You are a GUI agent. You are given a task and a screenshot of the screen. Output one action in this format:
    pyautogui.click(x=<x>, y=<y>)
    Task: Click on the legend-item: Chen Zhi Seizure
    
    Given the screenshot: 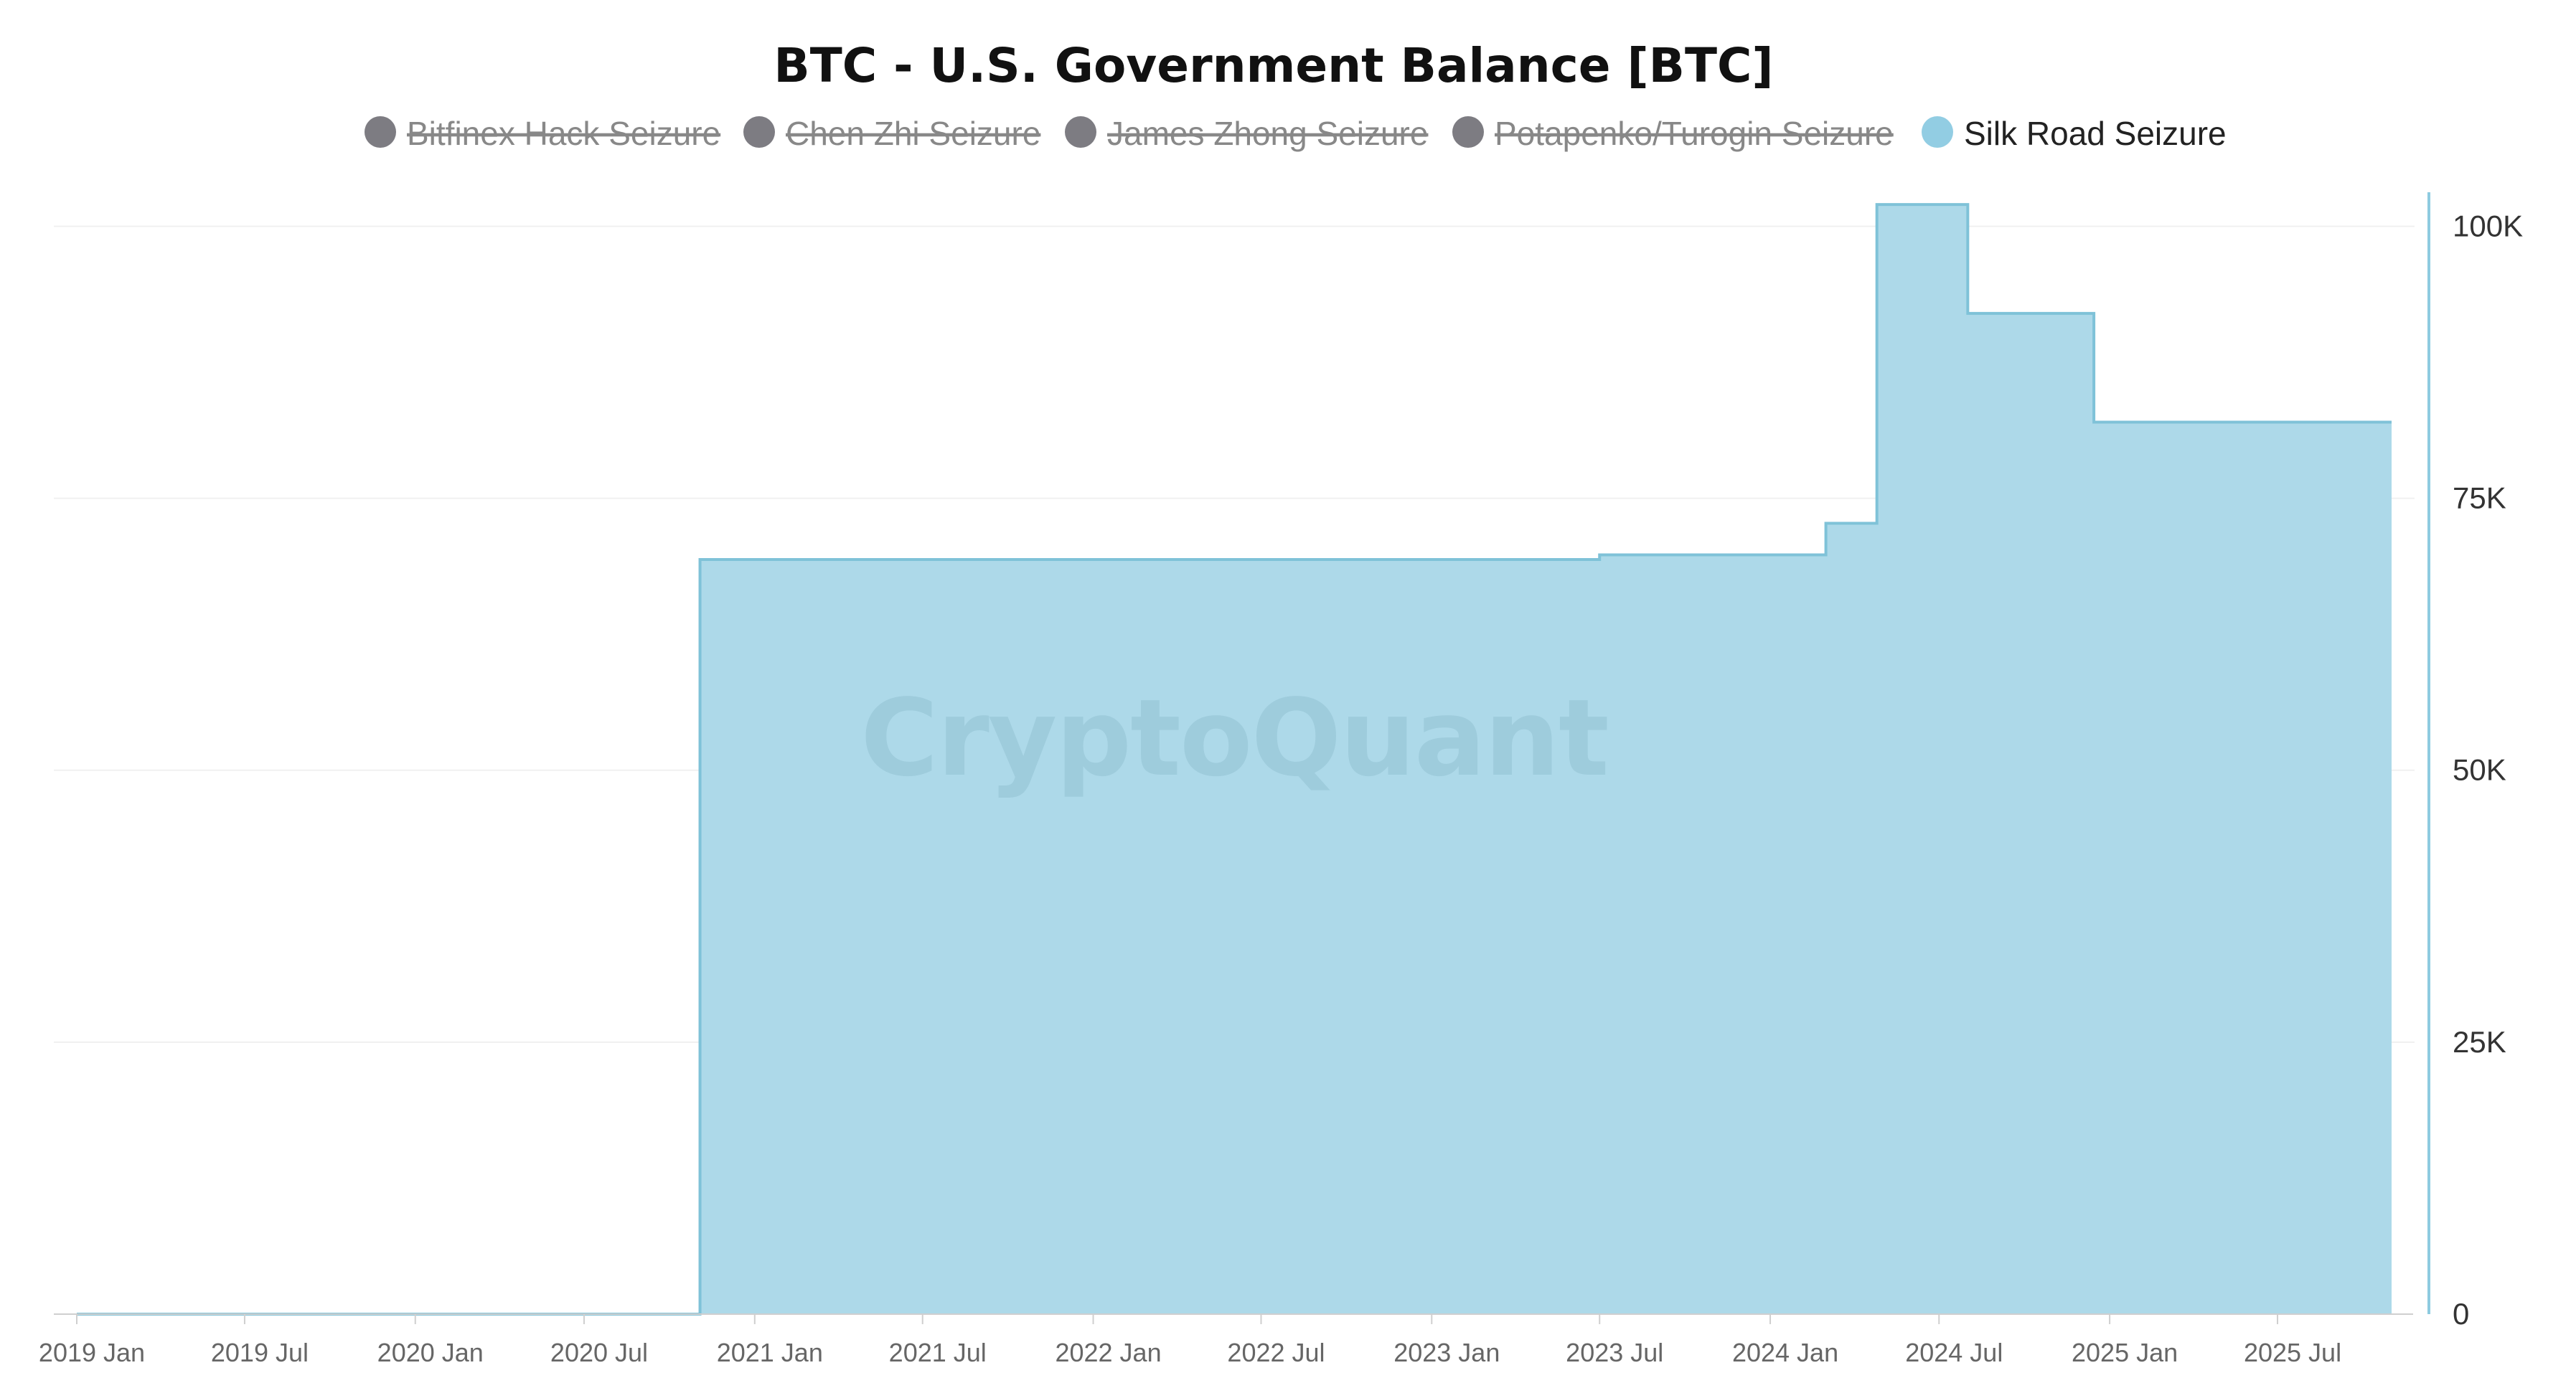 What is the action you would take?
    pyautogui.click(x=891, y=133)
    